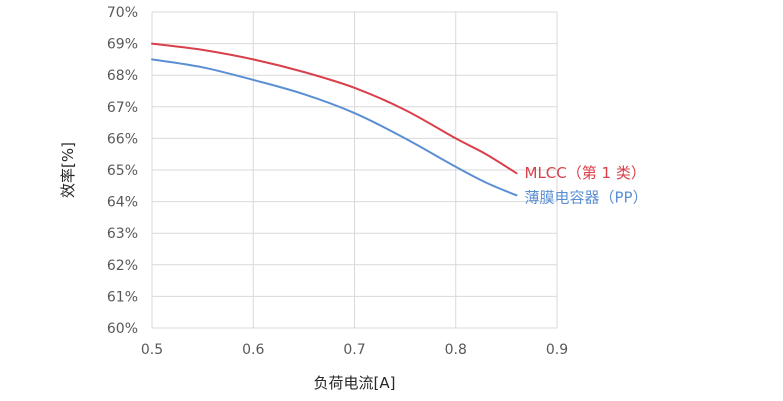  Describe the element at coordinates (456, 350) in the screenshot. I see `x-tick-label: 0.8` at that location.